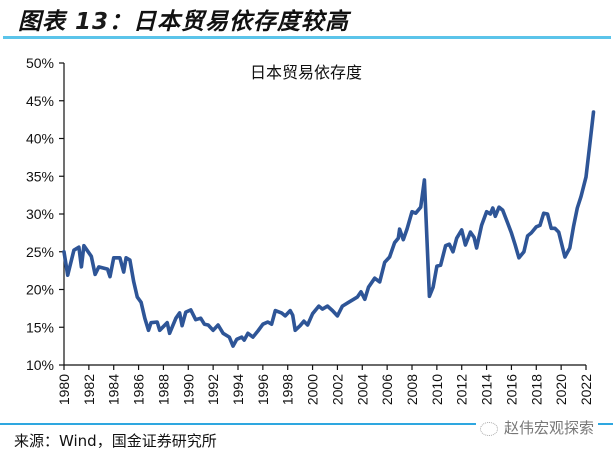 The height and width of the screenshot is (458, 613). What do you see at coordinates (40, 252) in the screenshot?
I see `y-tick-label: 25%` at bounding box center [40, 252].